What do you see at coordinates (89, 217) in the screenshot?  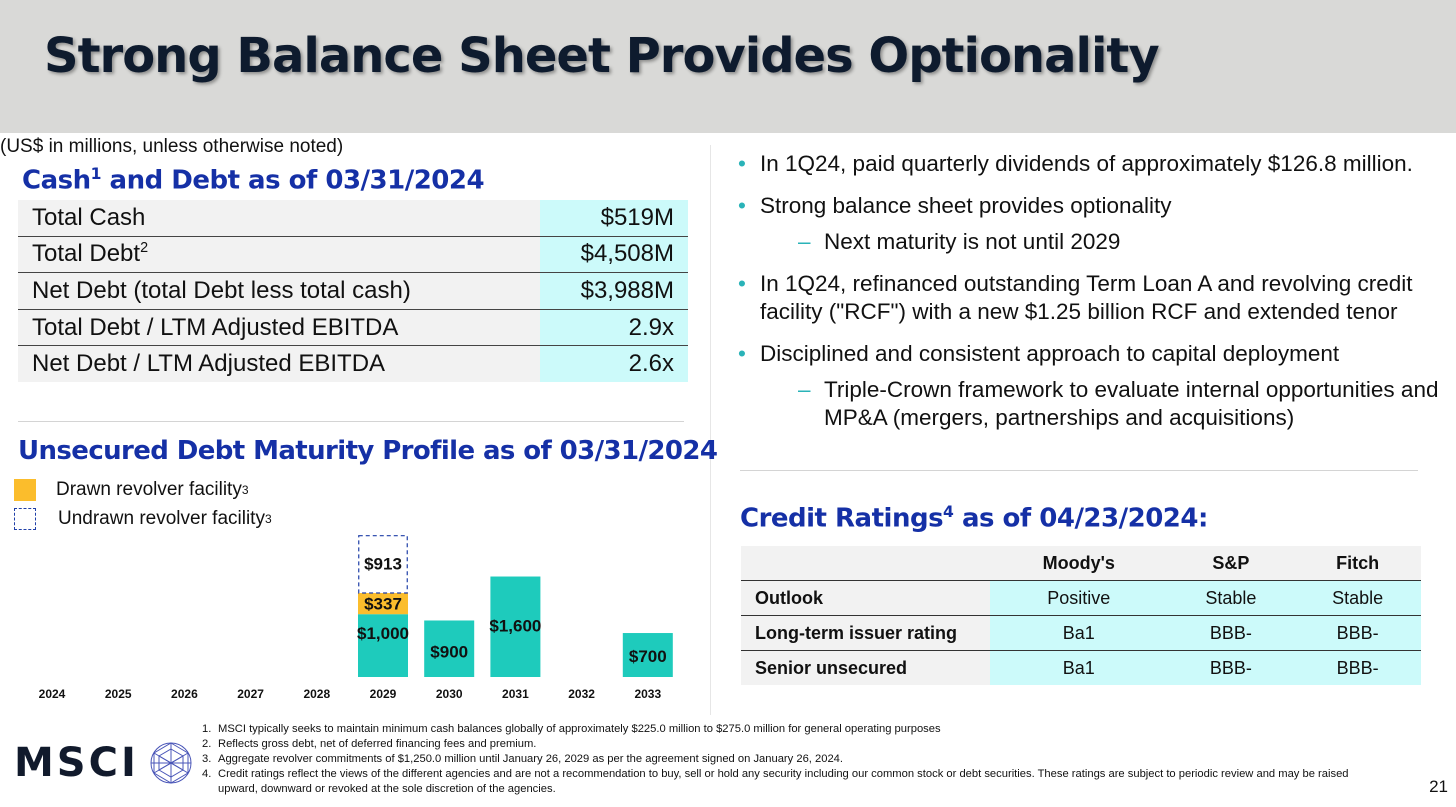 I see `cash-label-text: Total Cash` at bounding box center [89, 217].